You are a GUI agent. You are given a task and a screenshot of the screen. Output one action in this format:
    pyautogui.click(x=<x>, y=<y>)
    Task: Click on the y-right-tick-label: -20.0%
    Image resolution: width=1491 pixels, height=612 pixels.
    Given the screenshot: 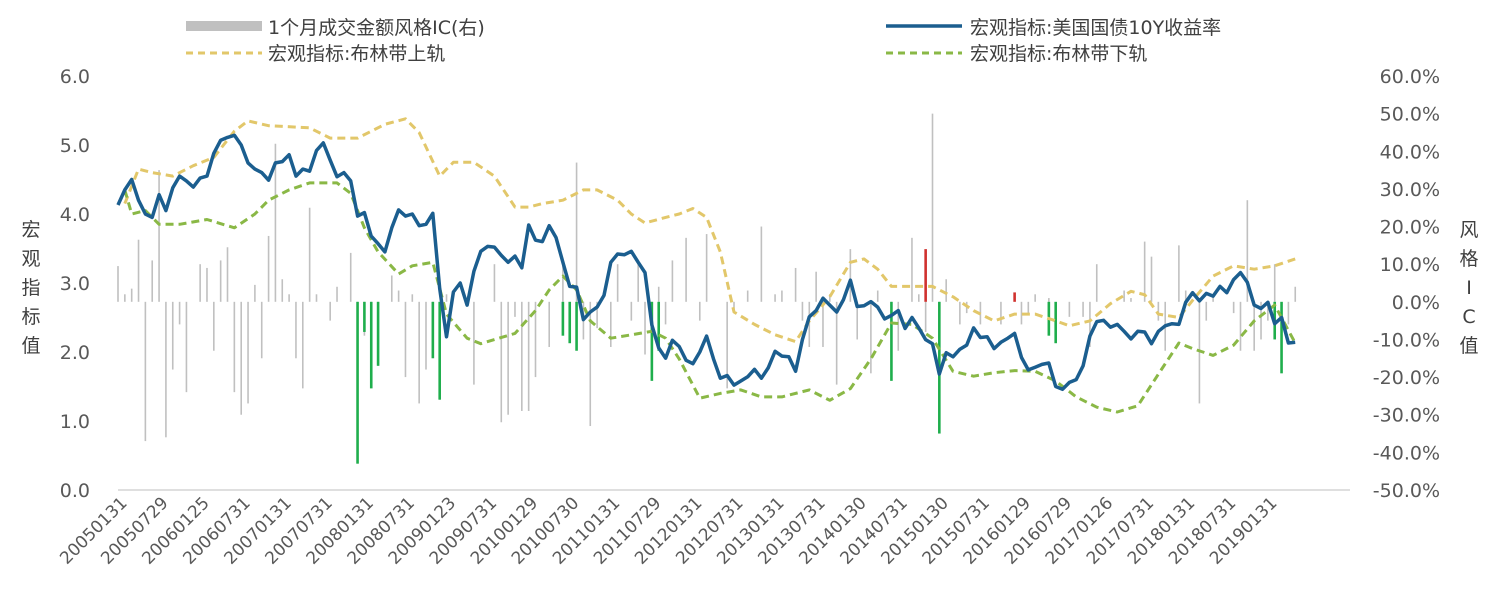 What is the action you would take?
    pyautogui.click(x=1406, y=378)
    